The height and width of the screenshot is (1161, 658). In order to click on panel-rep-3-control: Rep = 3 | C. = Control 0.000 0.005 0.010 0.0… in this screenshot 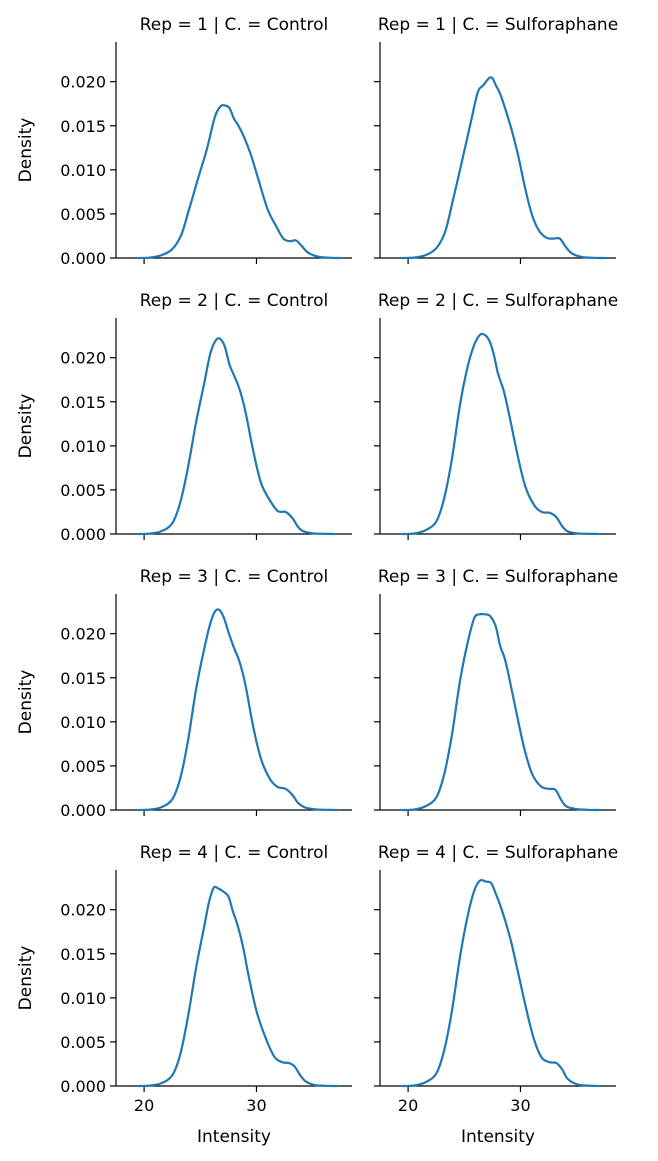, I will do `click(184, 693)`.